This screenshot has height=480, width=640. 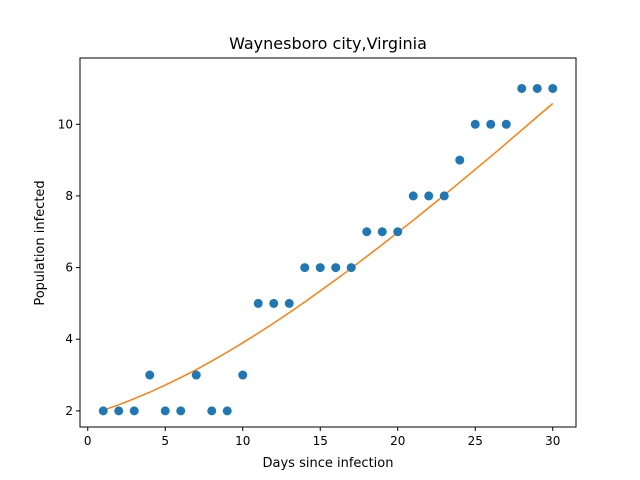 What do you see at coordinates (40, 242) in the screenshot?
I see `y-axis-label: Population infected` at bounding box center [40, 242].